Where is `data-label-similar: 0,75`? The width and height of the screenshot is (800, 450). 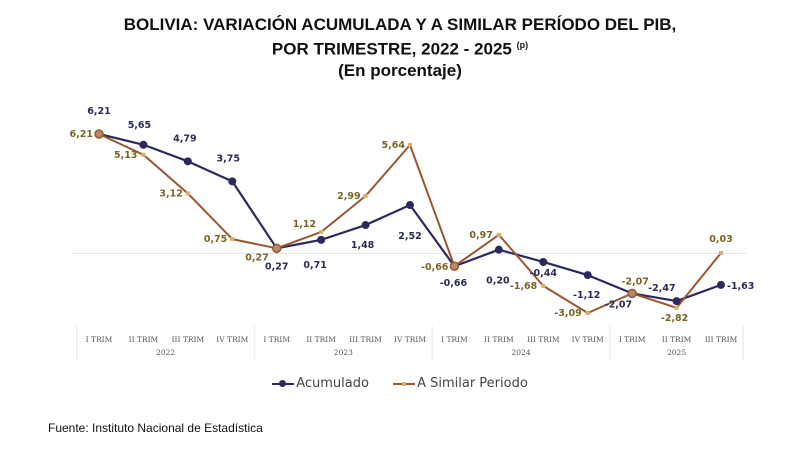 data-label-similar: 0,75 is located at coordinates (215, 239).